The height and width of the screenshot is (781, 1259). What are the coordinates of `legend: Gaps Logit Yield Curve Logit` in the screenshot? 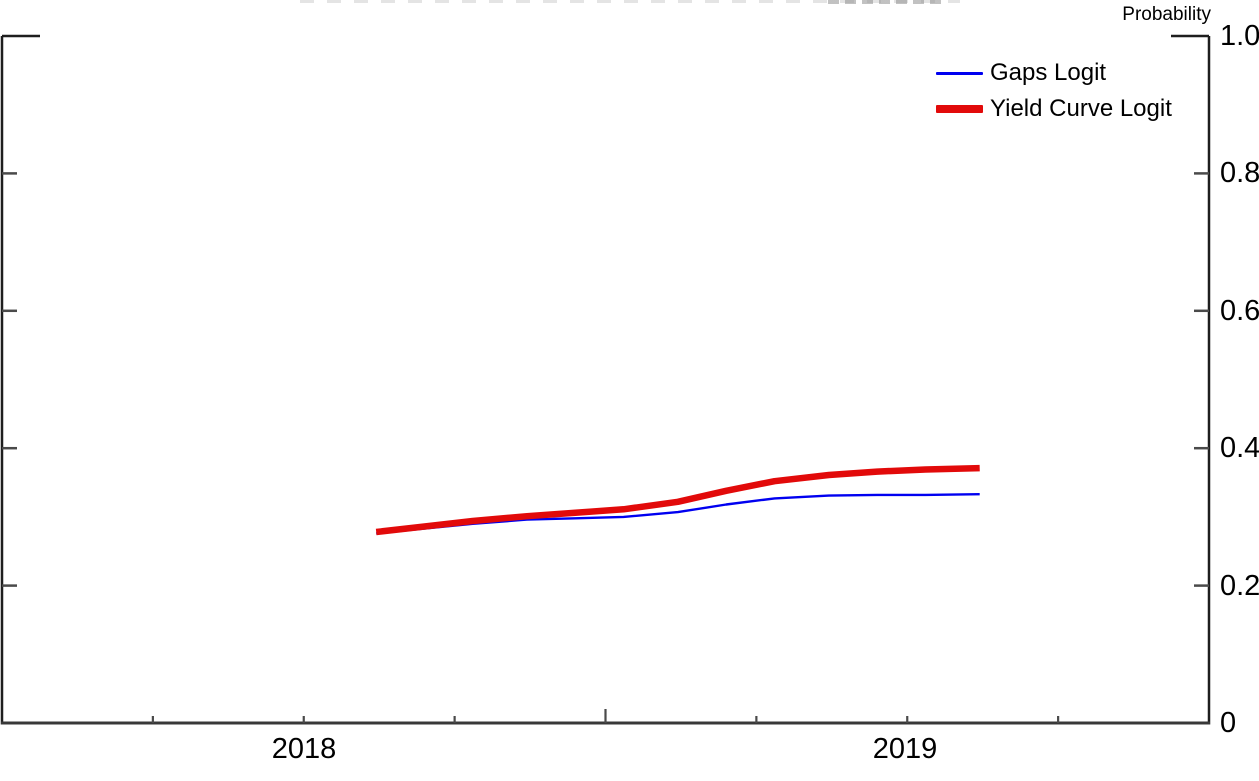 It's located at (1054, 91).